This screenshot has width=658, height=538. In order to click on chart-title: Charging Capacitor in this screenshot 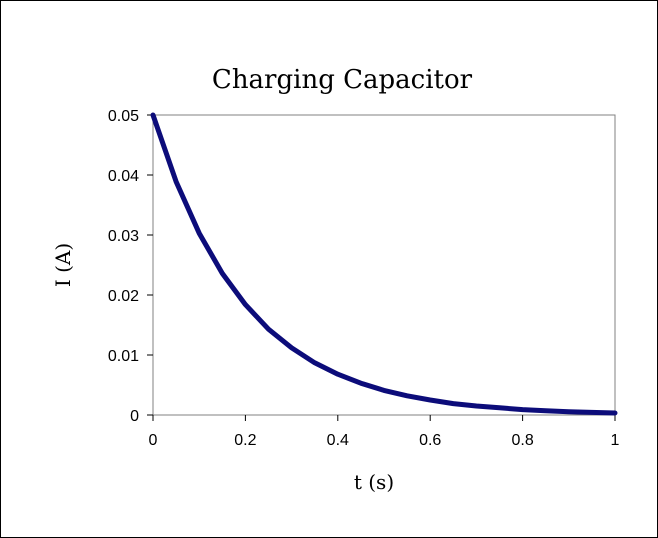, I will do `click(342, 80)`.